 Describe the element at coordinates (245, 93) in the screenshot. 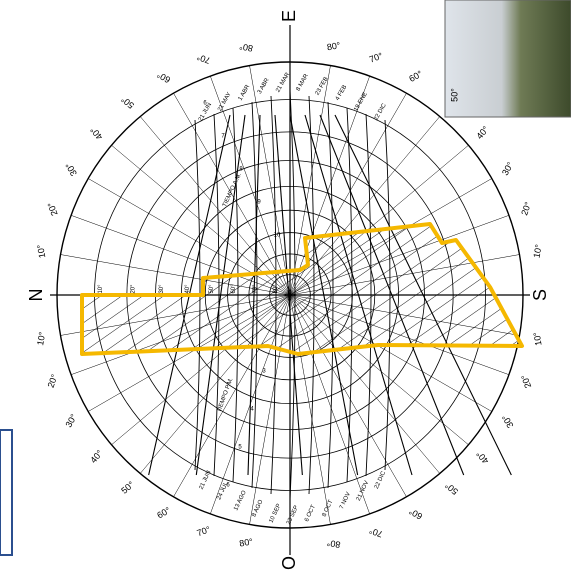

I see `date-label: 1 ABR` at that location.